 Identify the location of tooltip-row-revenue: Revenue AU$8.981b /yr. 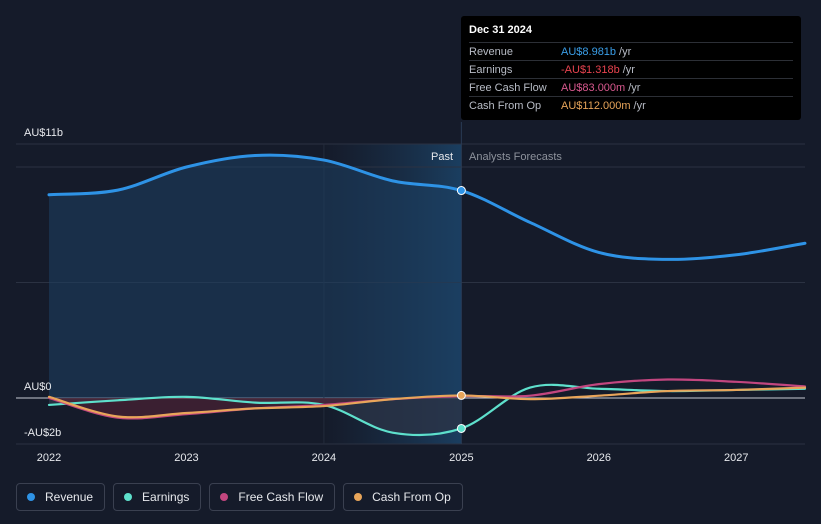
(631, 51).